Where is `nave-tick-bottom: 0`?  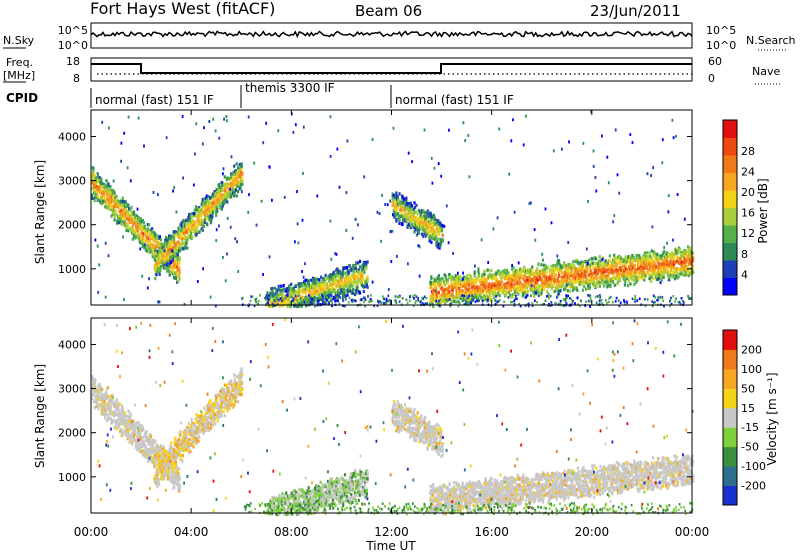 nave-tick-bottom: 0 is located at coordinates (711, 78).